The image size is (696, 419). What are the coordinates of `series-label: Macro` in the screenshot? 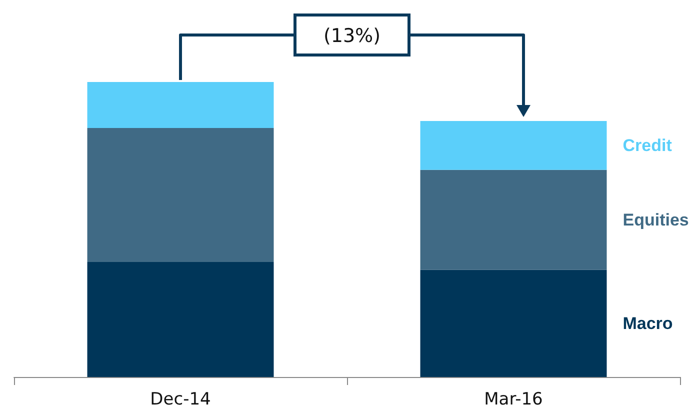 It's located at (647, 323).